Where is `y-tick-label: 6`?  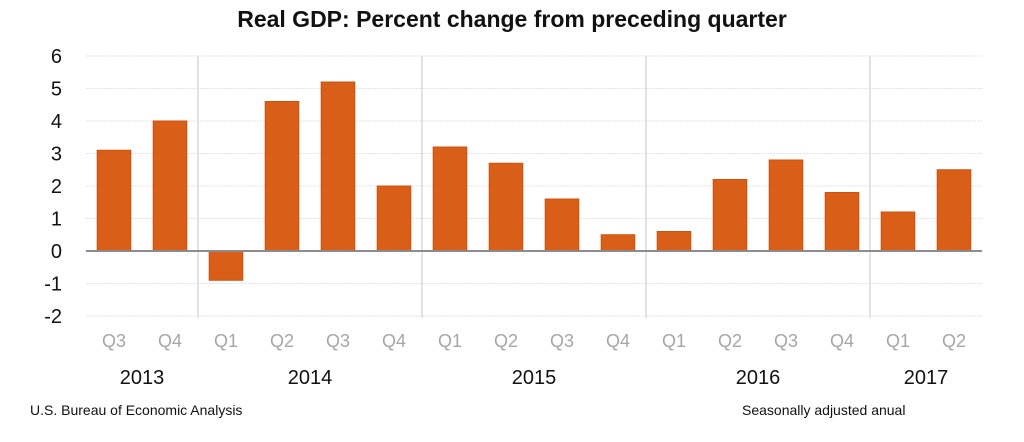
y-tick-label: 6 is located at coordinates (56, 57).